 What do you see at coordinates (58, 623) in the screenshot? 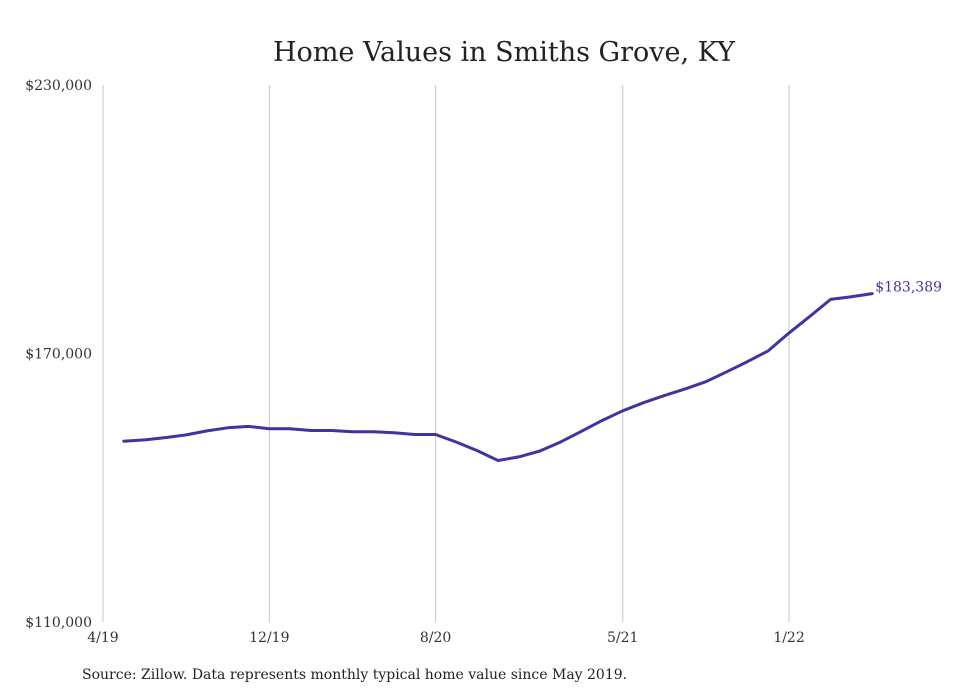
I see `y-tick-label: $110,000` at bounding box center [58, 623].